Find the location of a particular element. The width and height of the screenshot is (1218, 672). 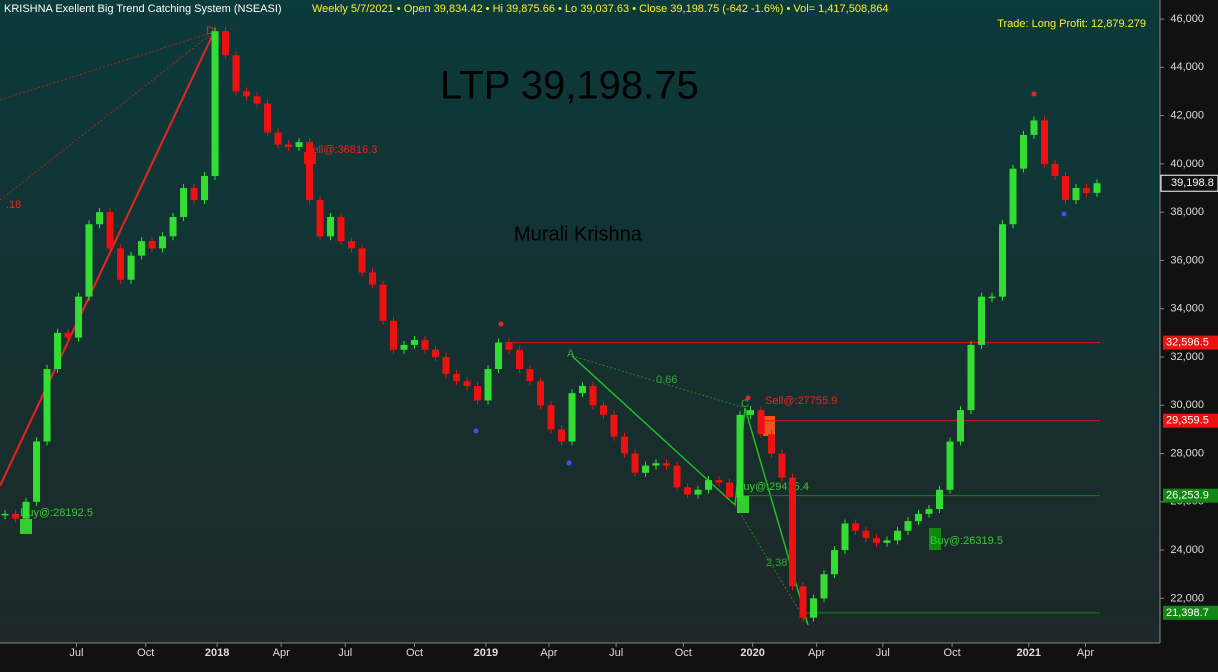

pattern-line is located at coordinates (771, 565).